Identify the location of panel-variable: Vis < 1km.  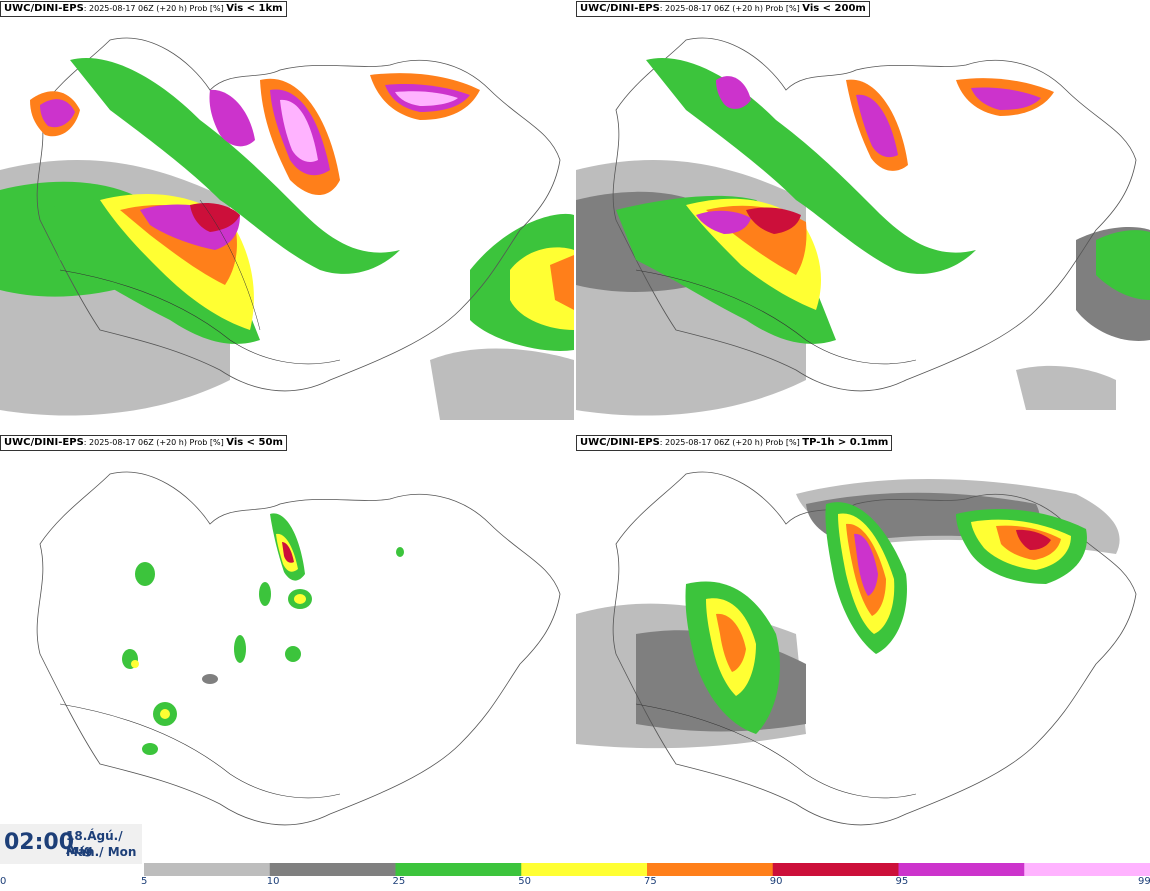
(254, 8).